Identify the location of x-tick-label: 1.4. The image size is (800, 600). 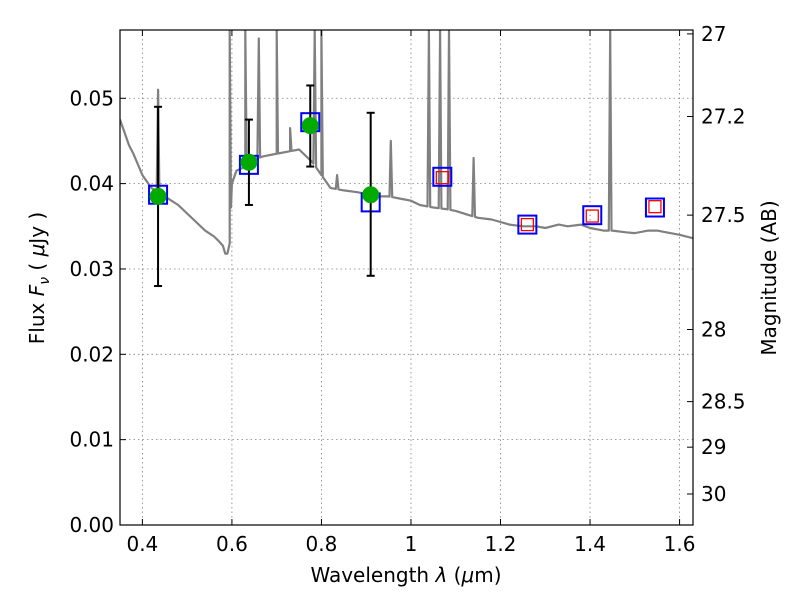
(590, 544).